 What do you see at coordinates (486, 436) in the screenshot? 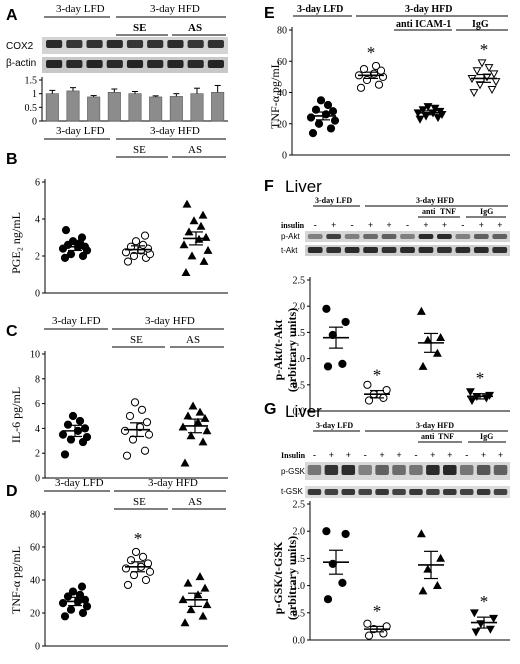
I see `subgroup-label-igg: IgG` at bounding box center [486, 436].